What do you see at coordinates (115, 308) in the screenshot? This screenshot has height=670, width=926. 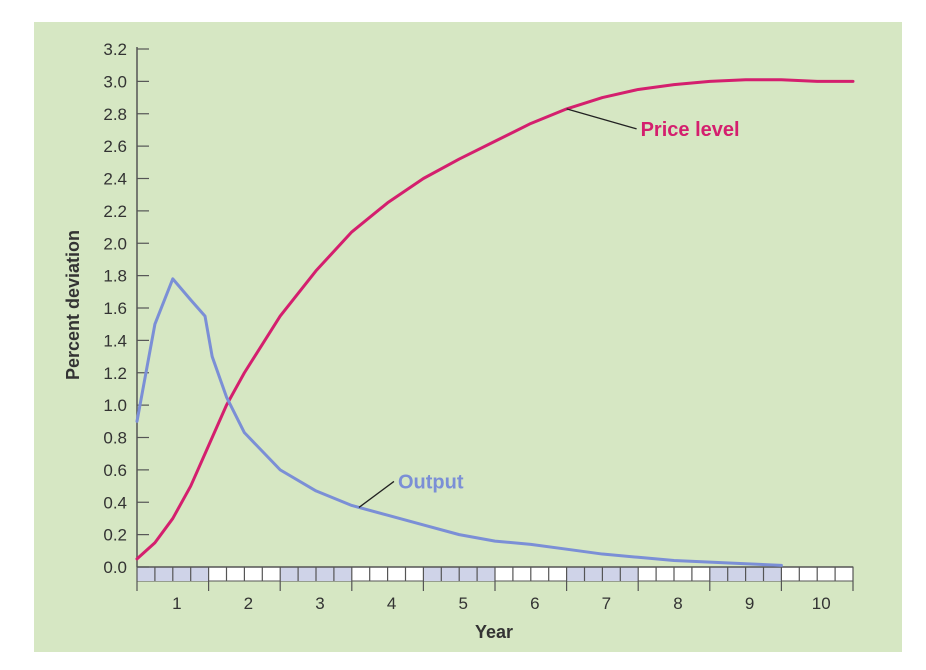 I see `y-tick-label: 1.6` at bounding box center [115, 308].